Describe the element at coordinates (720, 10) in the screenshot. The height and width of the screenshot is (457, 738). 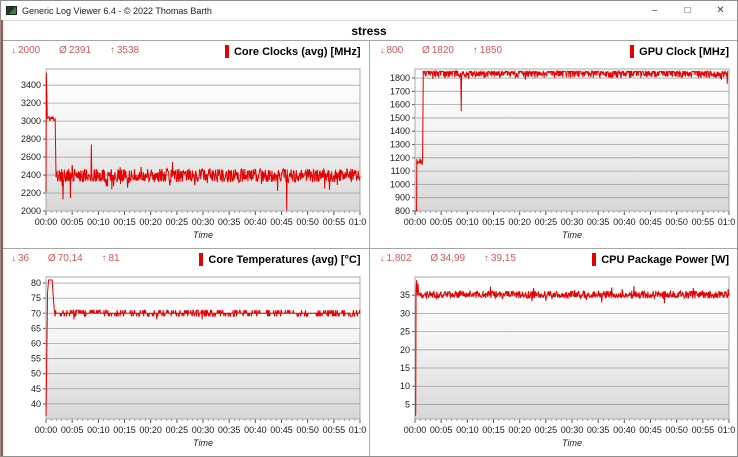
I see `close-button: ✕` at that location.